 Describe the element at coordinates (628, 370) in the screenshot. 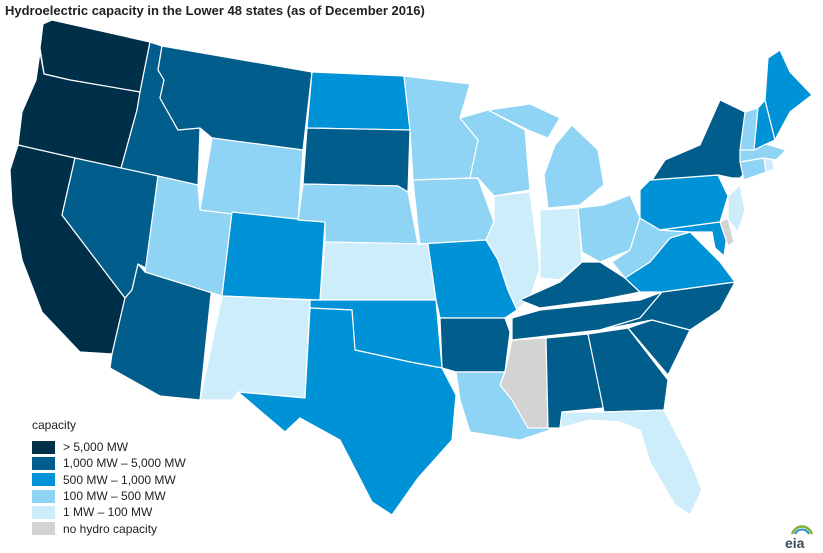

I see `state-GA` at that location.